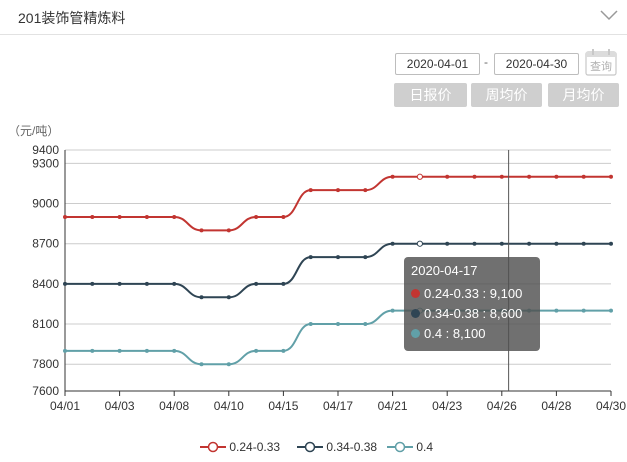 Image resolution: width=627 pixels, height=462 pixels. I want to click on x-tick-label: 04/28, so click(556, 406).